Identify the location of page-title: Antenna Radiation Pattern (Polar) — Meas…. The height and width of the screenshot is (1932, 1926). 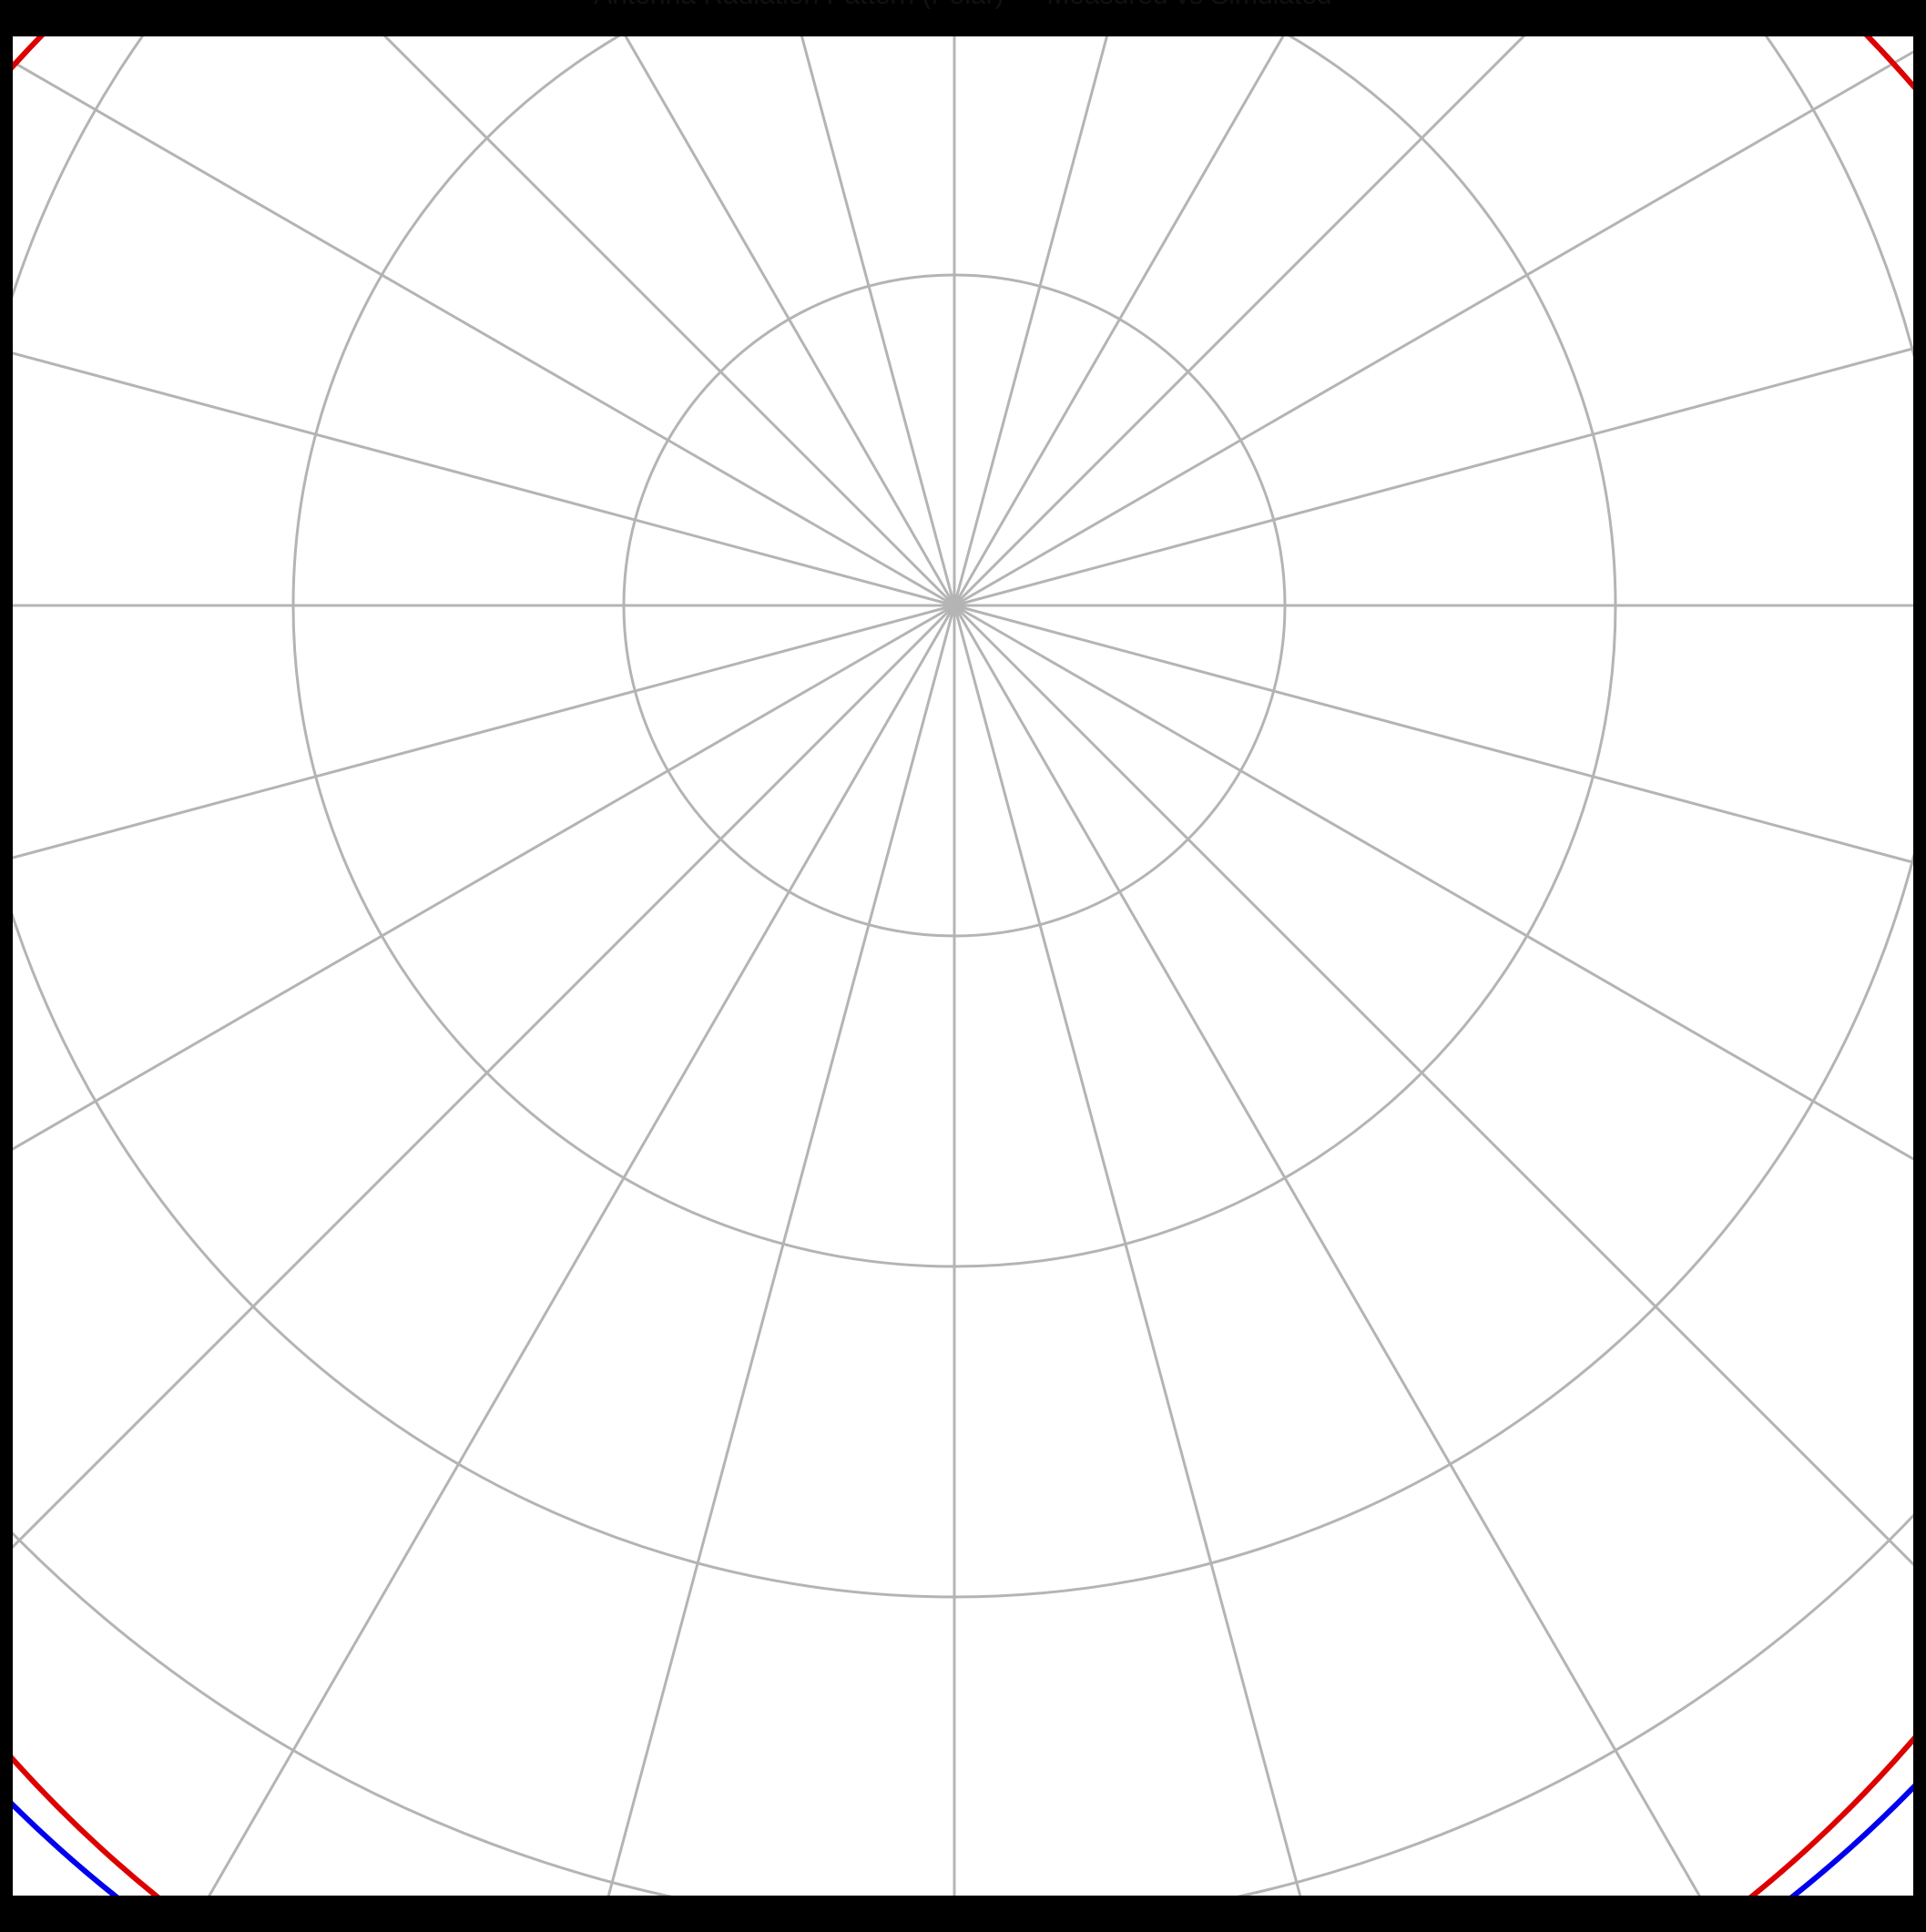
(963, 5).